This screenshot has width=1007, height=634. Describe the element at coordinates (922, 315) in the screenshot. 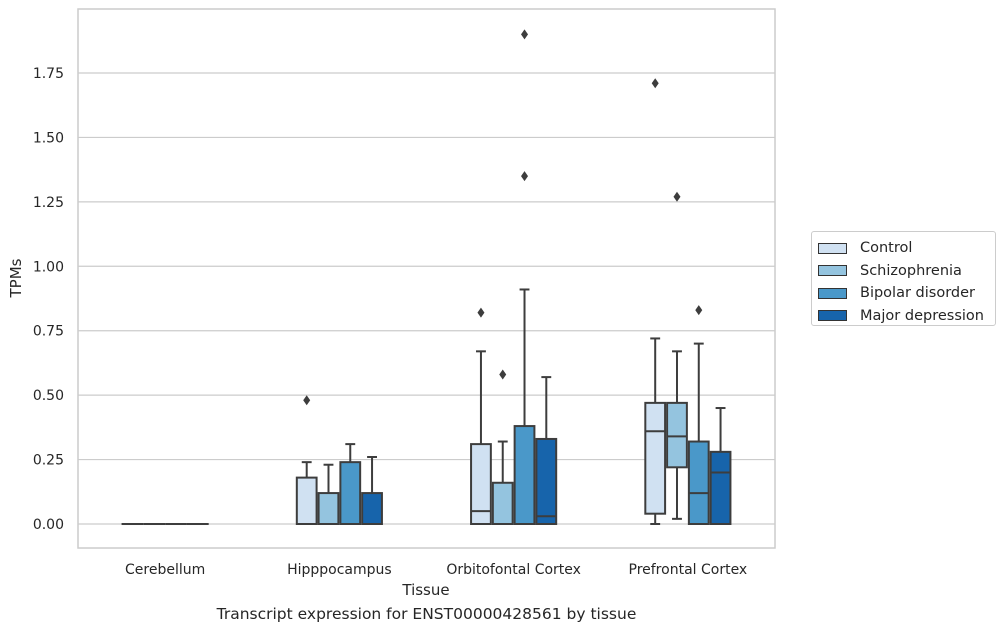

I see `legend-label: Major depression` at that location.